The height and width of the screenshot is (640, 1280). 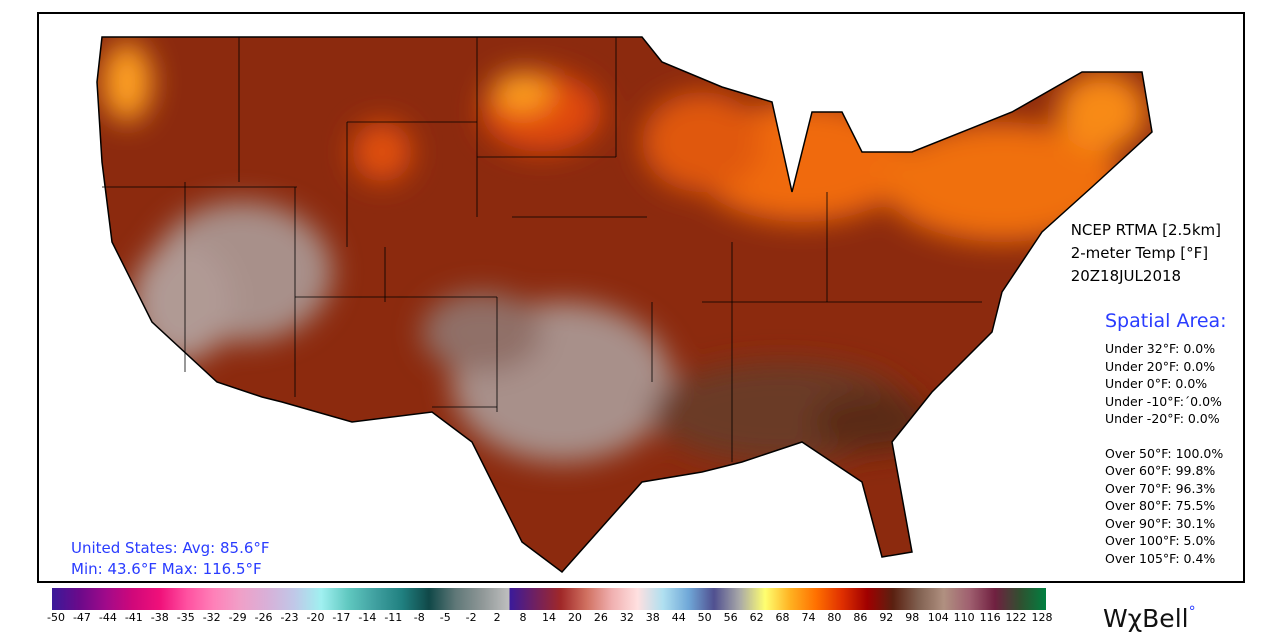 I want to click on colorbar-tick-label: -26, so click(x=263, y=617).